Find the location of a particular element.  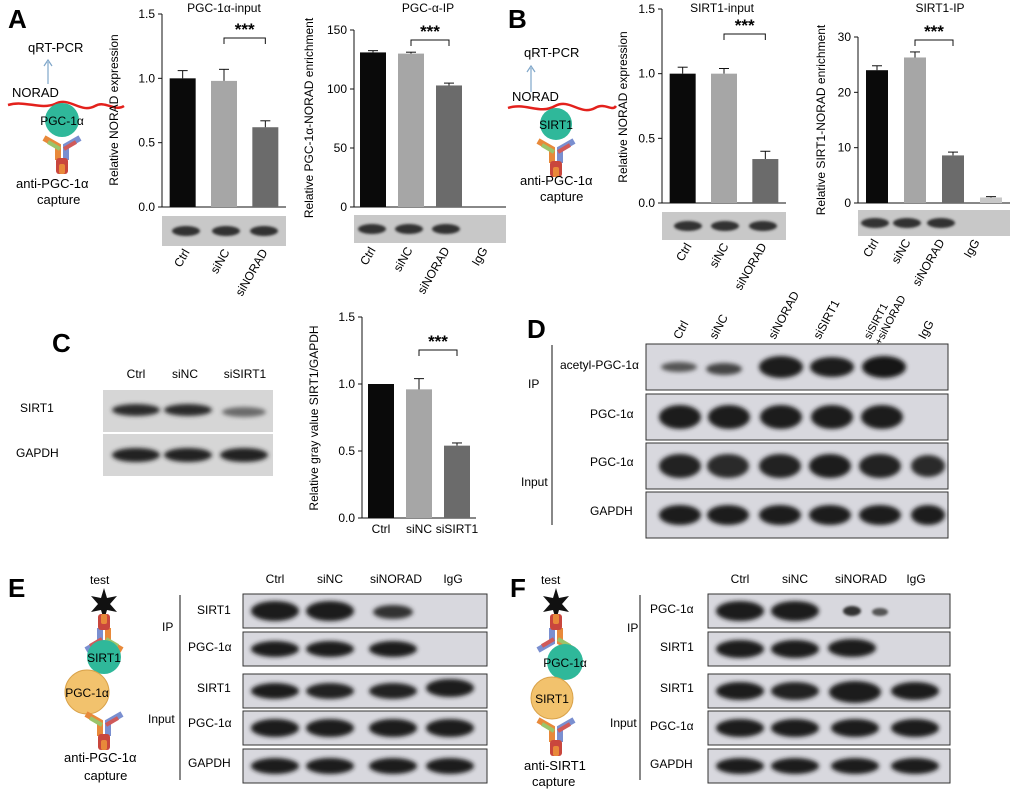

diagram-a-capture: capture is located at coordinates (58, 199).